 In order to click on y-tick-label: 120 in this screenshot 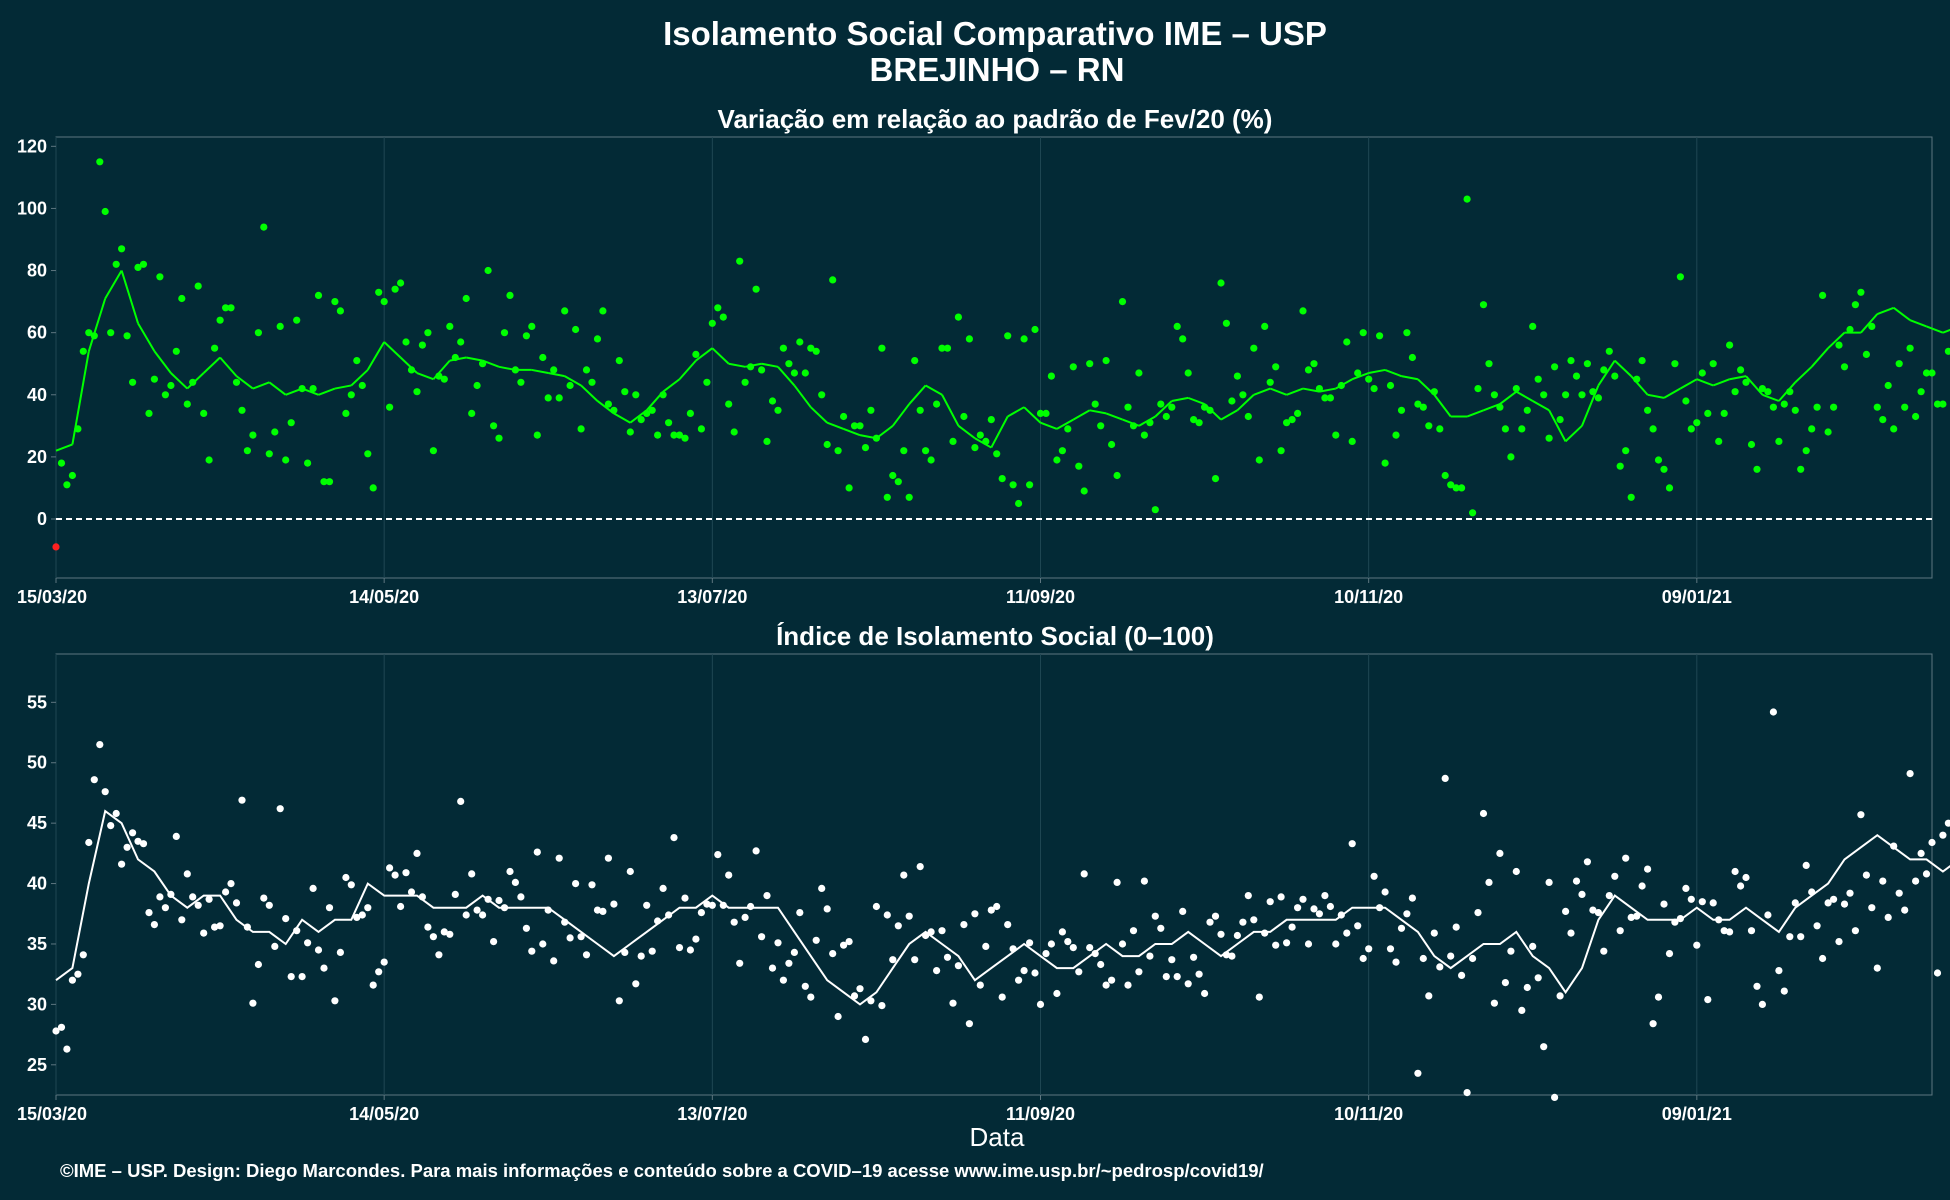, I will do `click(32, 146)`.